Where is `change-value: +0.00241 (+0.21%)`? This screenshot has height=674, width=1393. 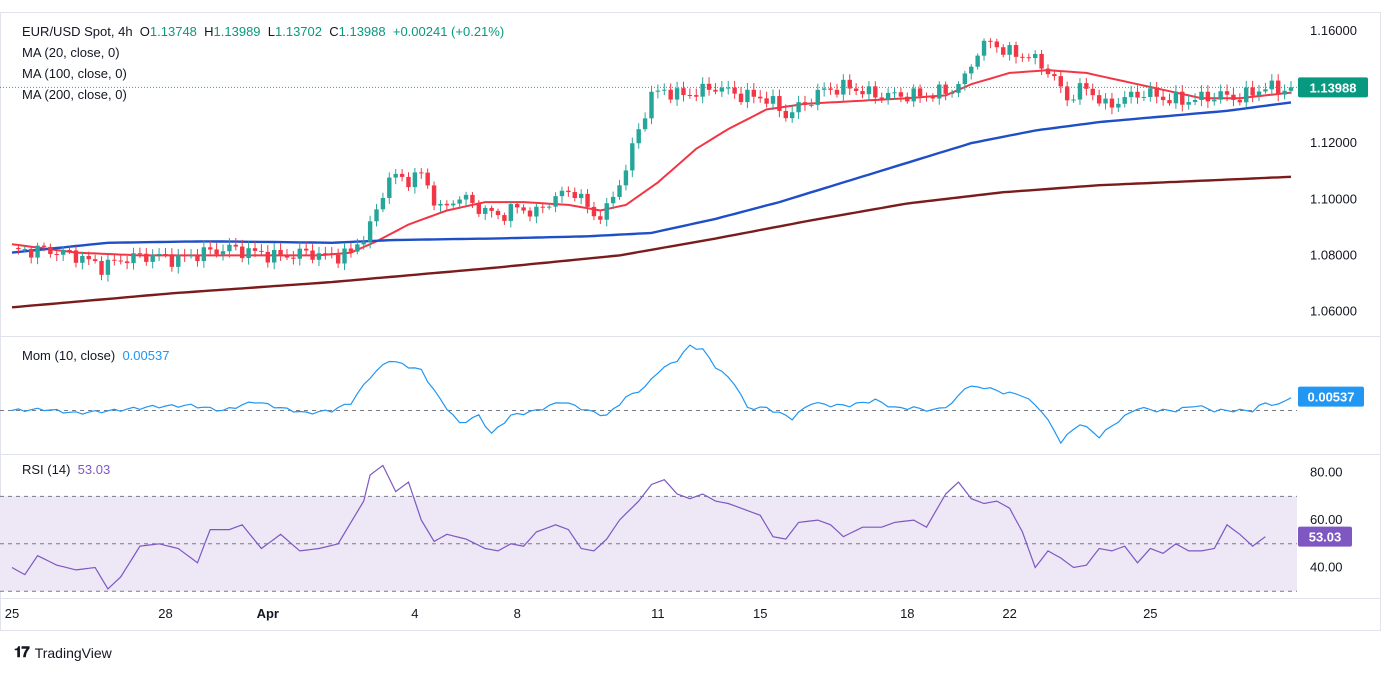
change-value: +0.00241 (+0.21%) is located at coordinates (448, 31).